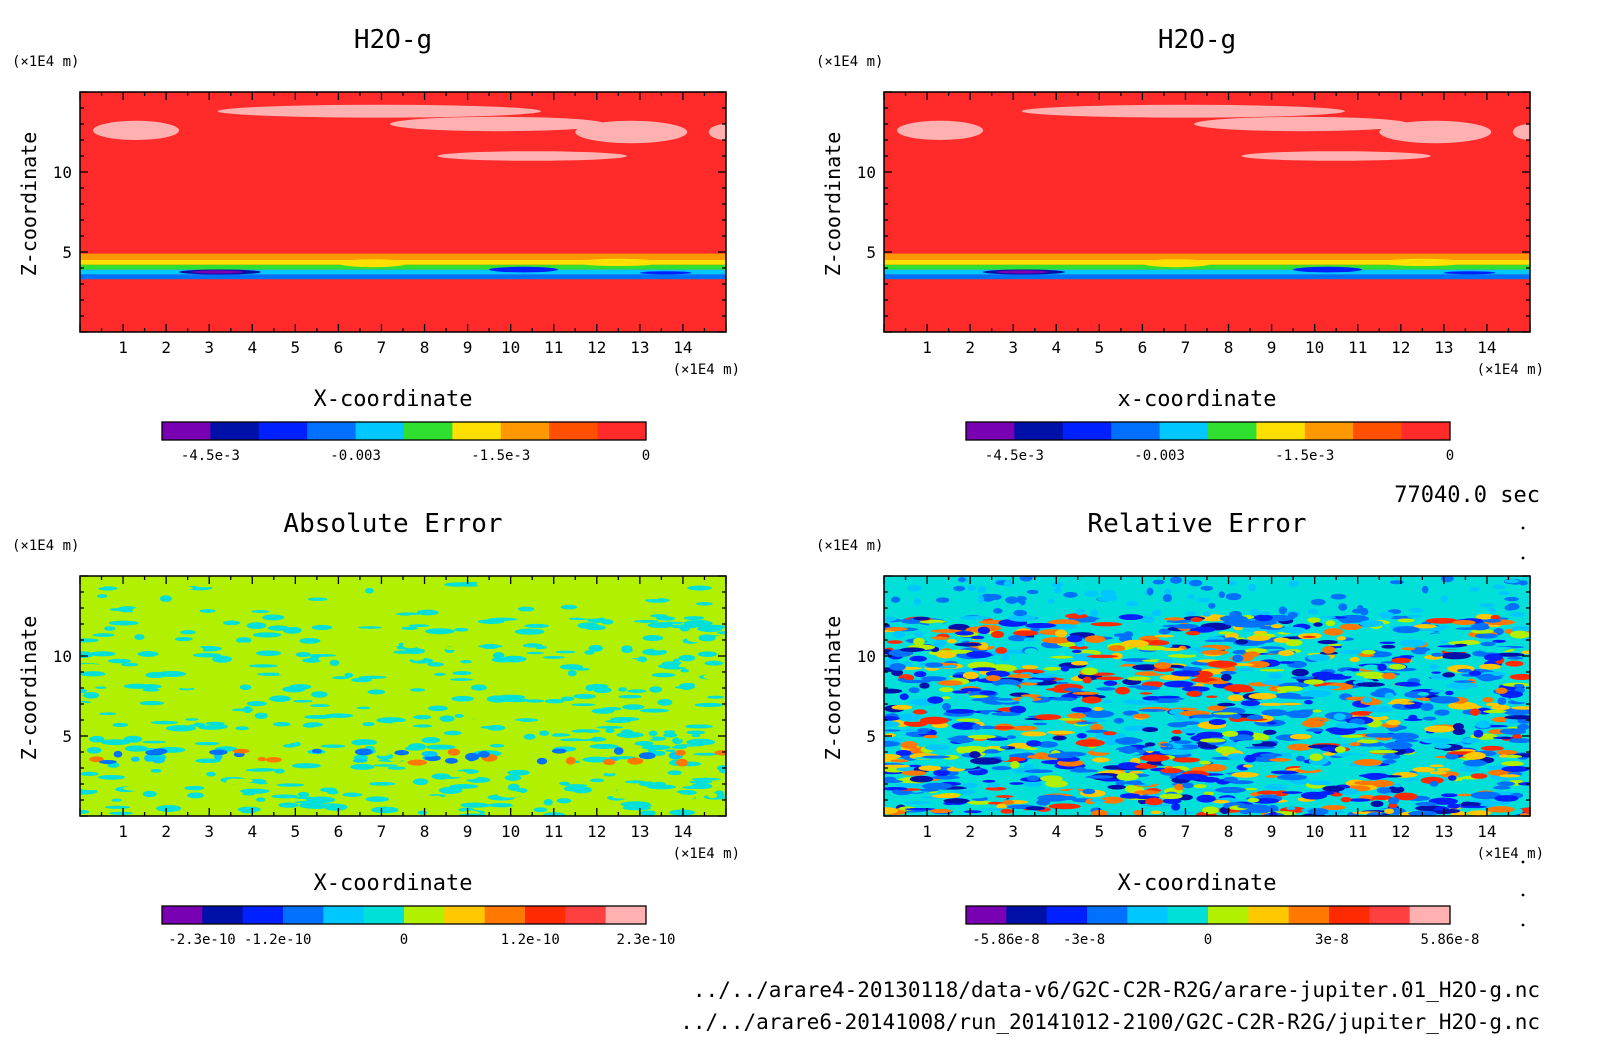 The height and width of the screenshot is (1054, 1604). What do you see at coordinates (404, 915) in the screenshot?
I see `colorbar-frame` at bounding box center [404, 915].